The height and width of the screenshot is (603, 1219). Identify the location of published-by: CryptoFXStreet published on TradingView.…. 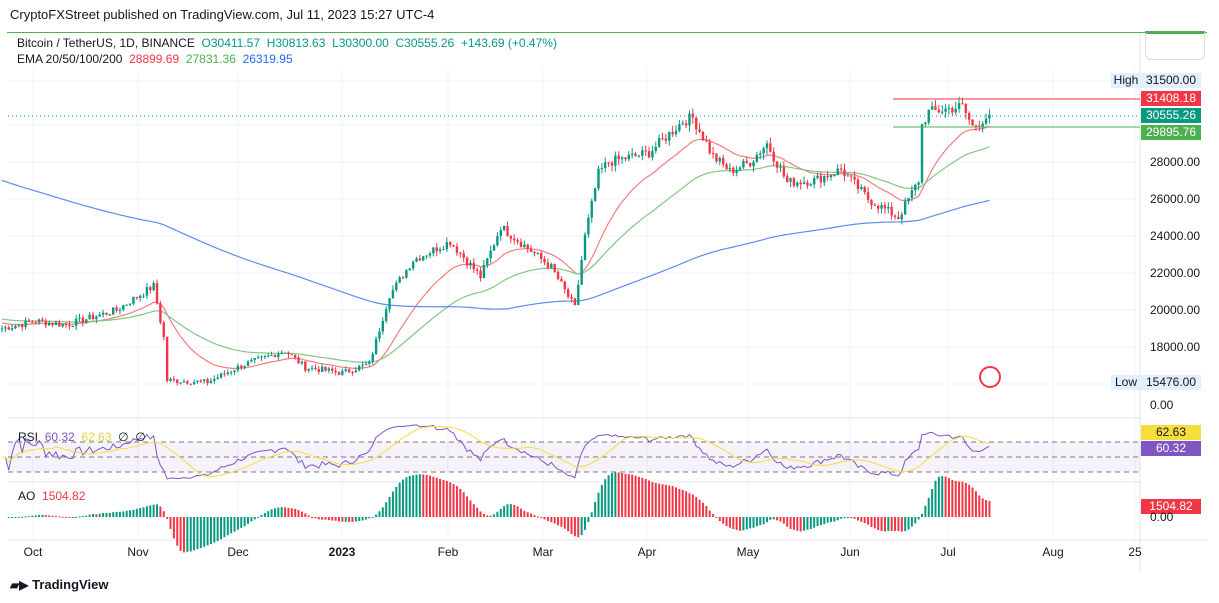
(222, 14).